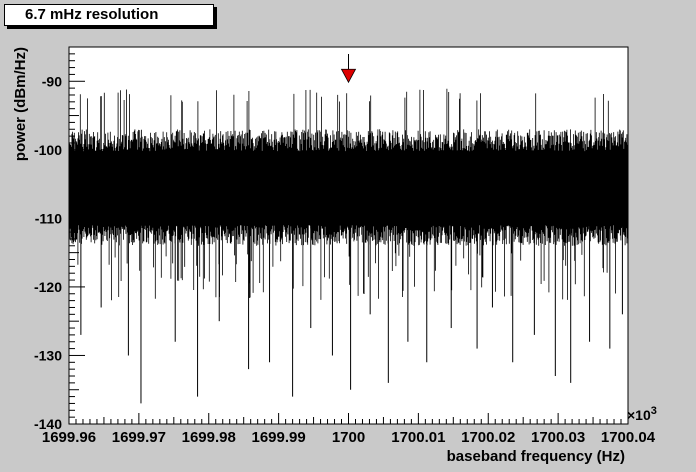 The height and width of the screenshot is (472, 696). What do you see at coordinates (488, 437) in the screenshot?
I see `x-tick-label: 1700.02` at bounding box center [488, 437].